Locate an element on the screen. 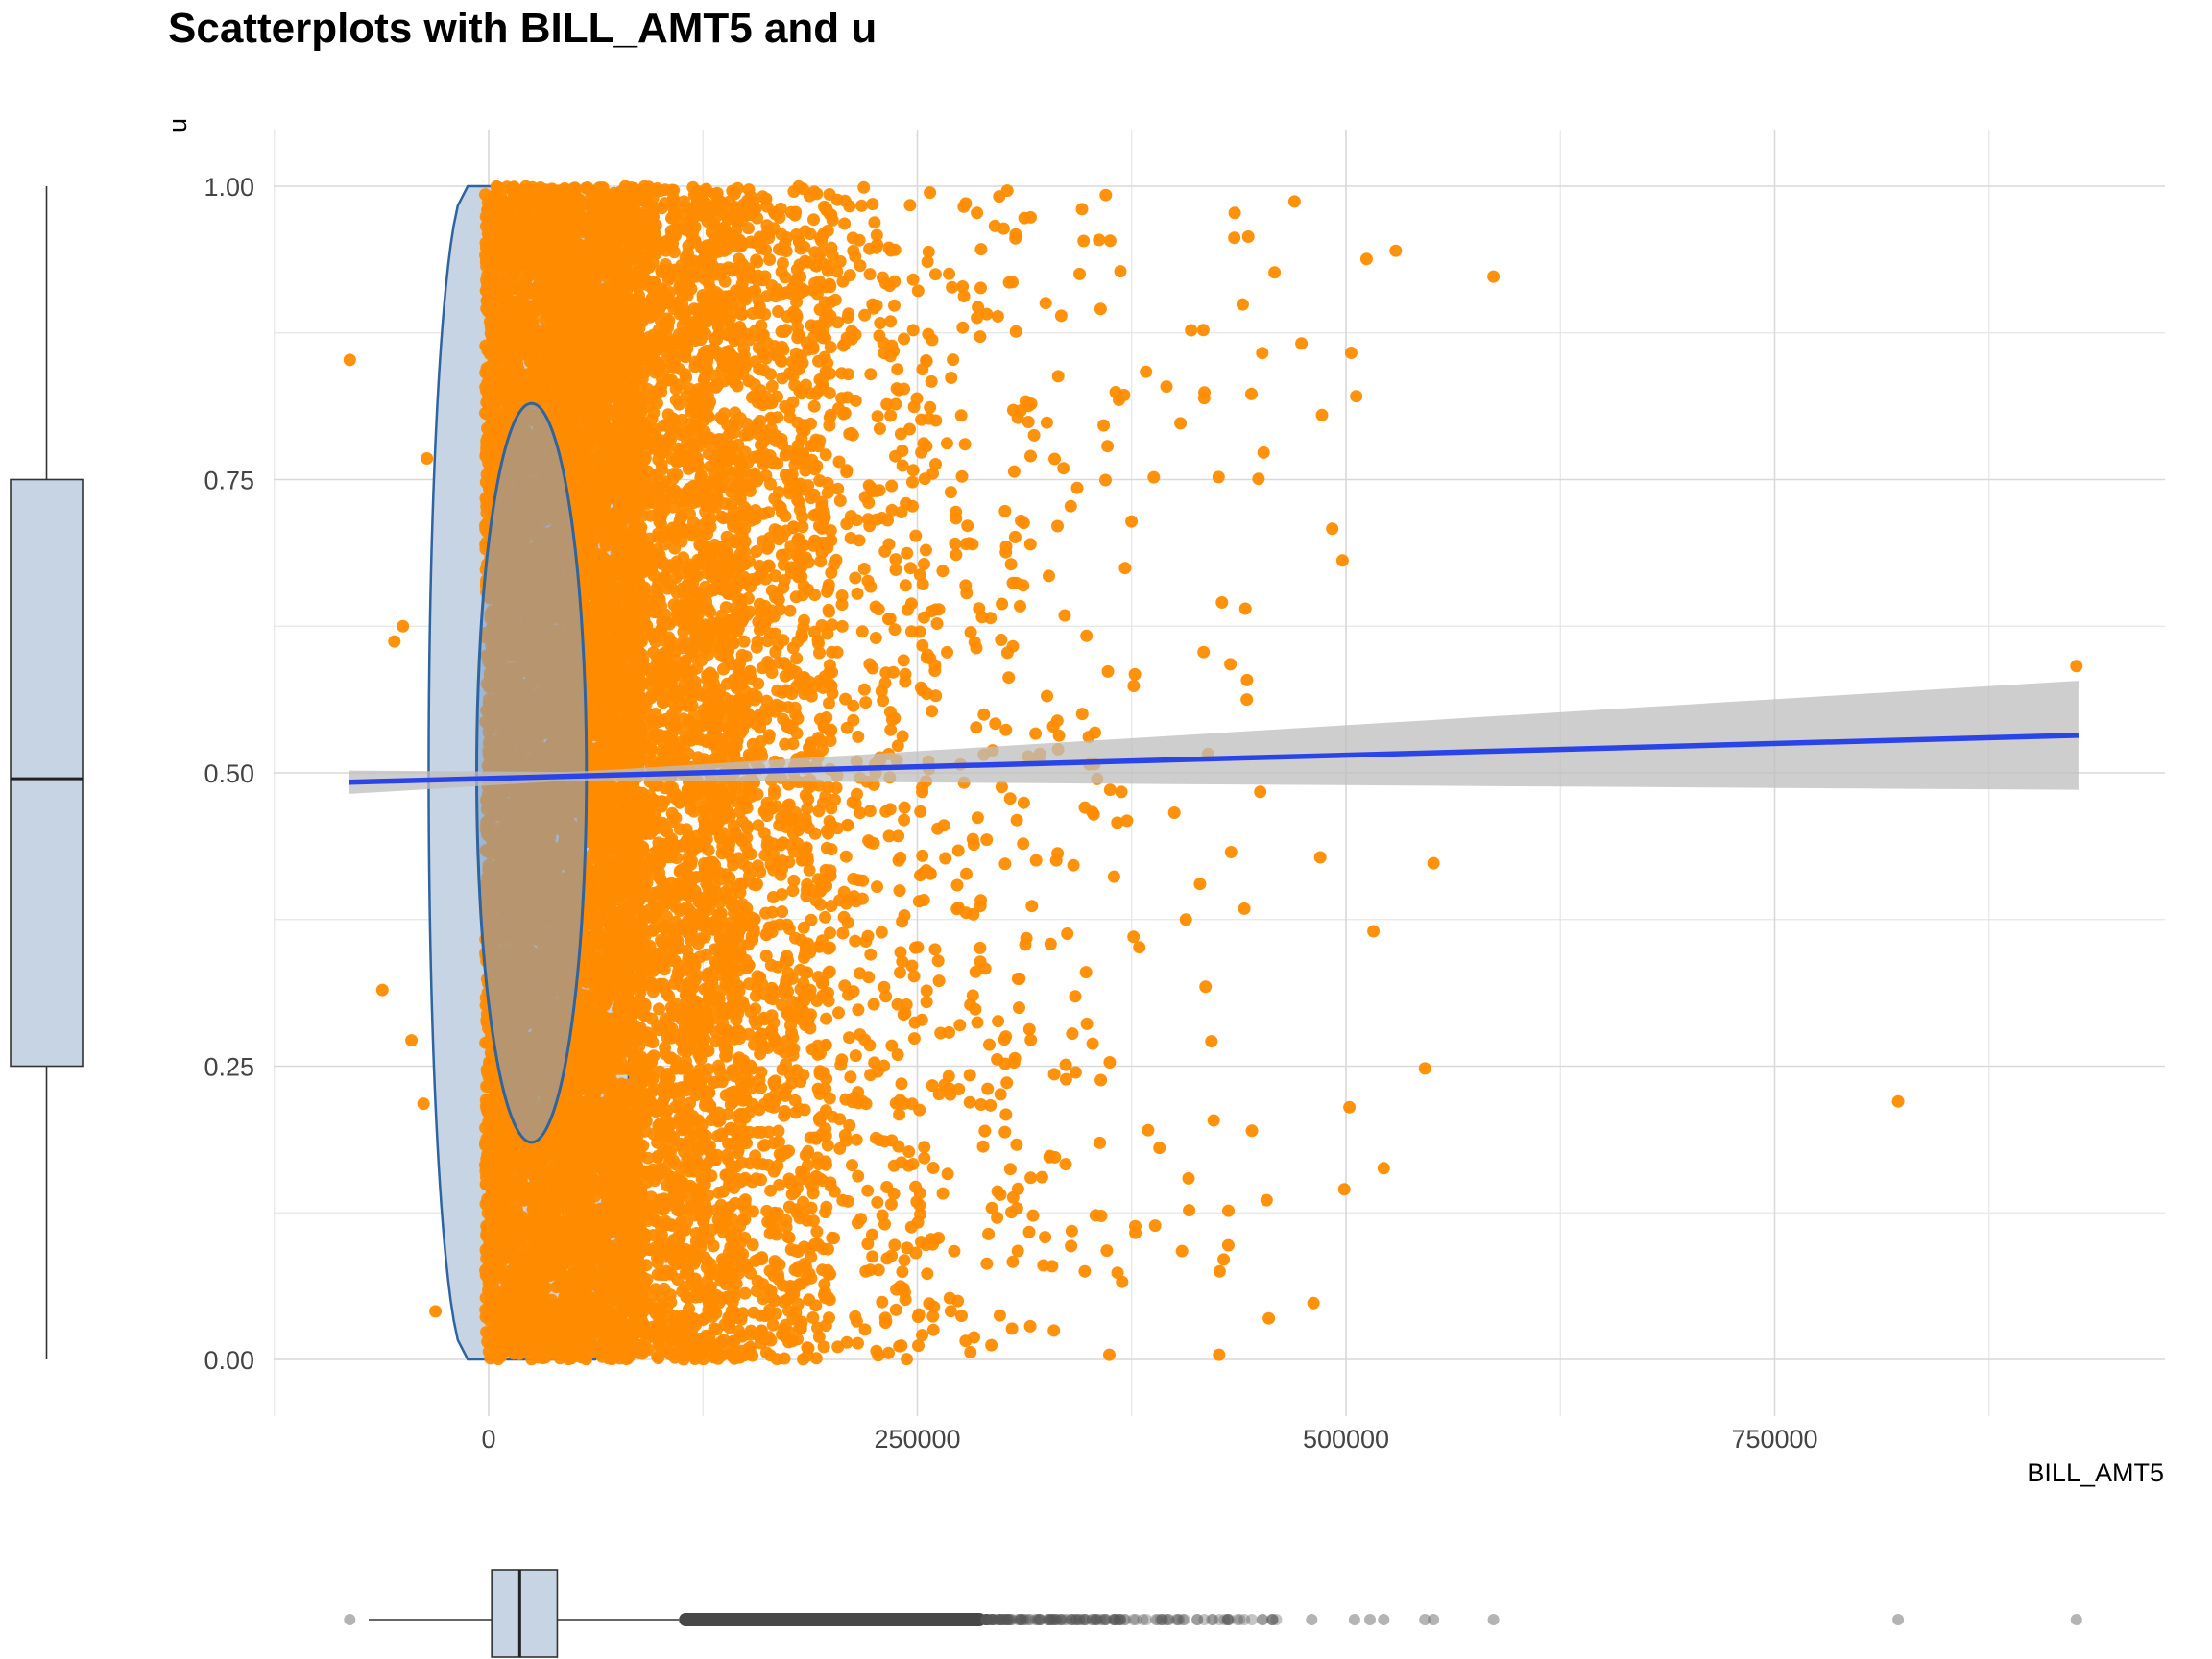 Image resolution: width=2212 pixels, height=1659 pixels. chart-title: Scatterplots with BILL_AMT5 and u is located at coordinates (522, 28).